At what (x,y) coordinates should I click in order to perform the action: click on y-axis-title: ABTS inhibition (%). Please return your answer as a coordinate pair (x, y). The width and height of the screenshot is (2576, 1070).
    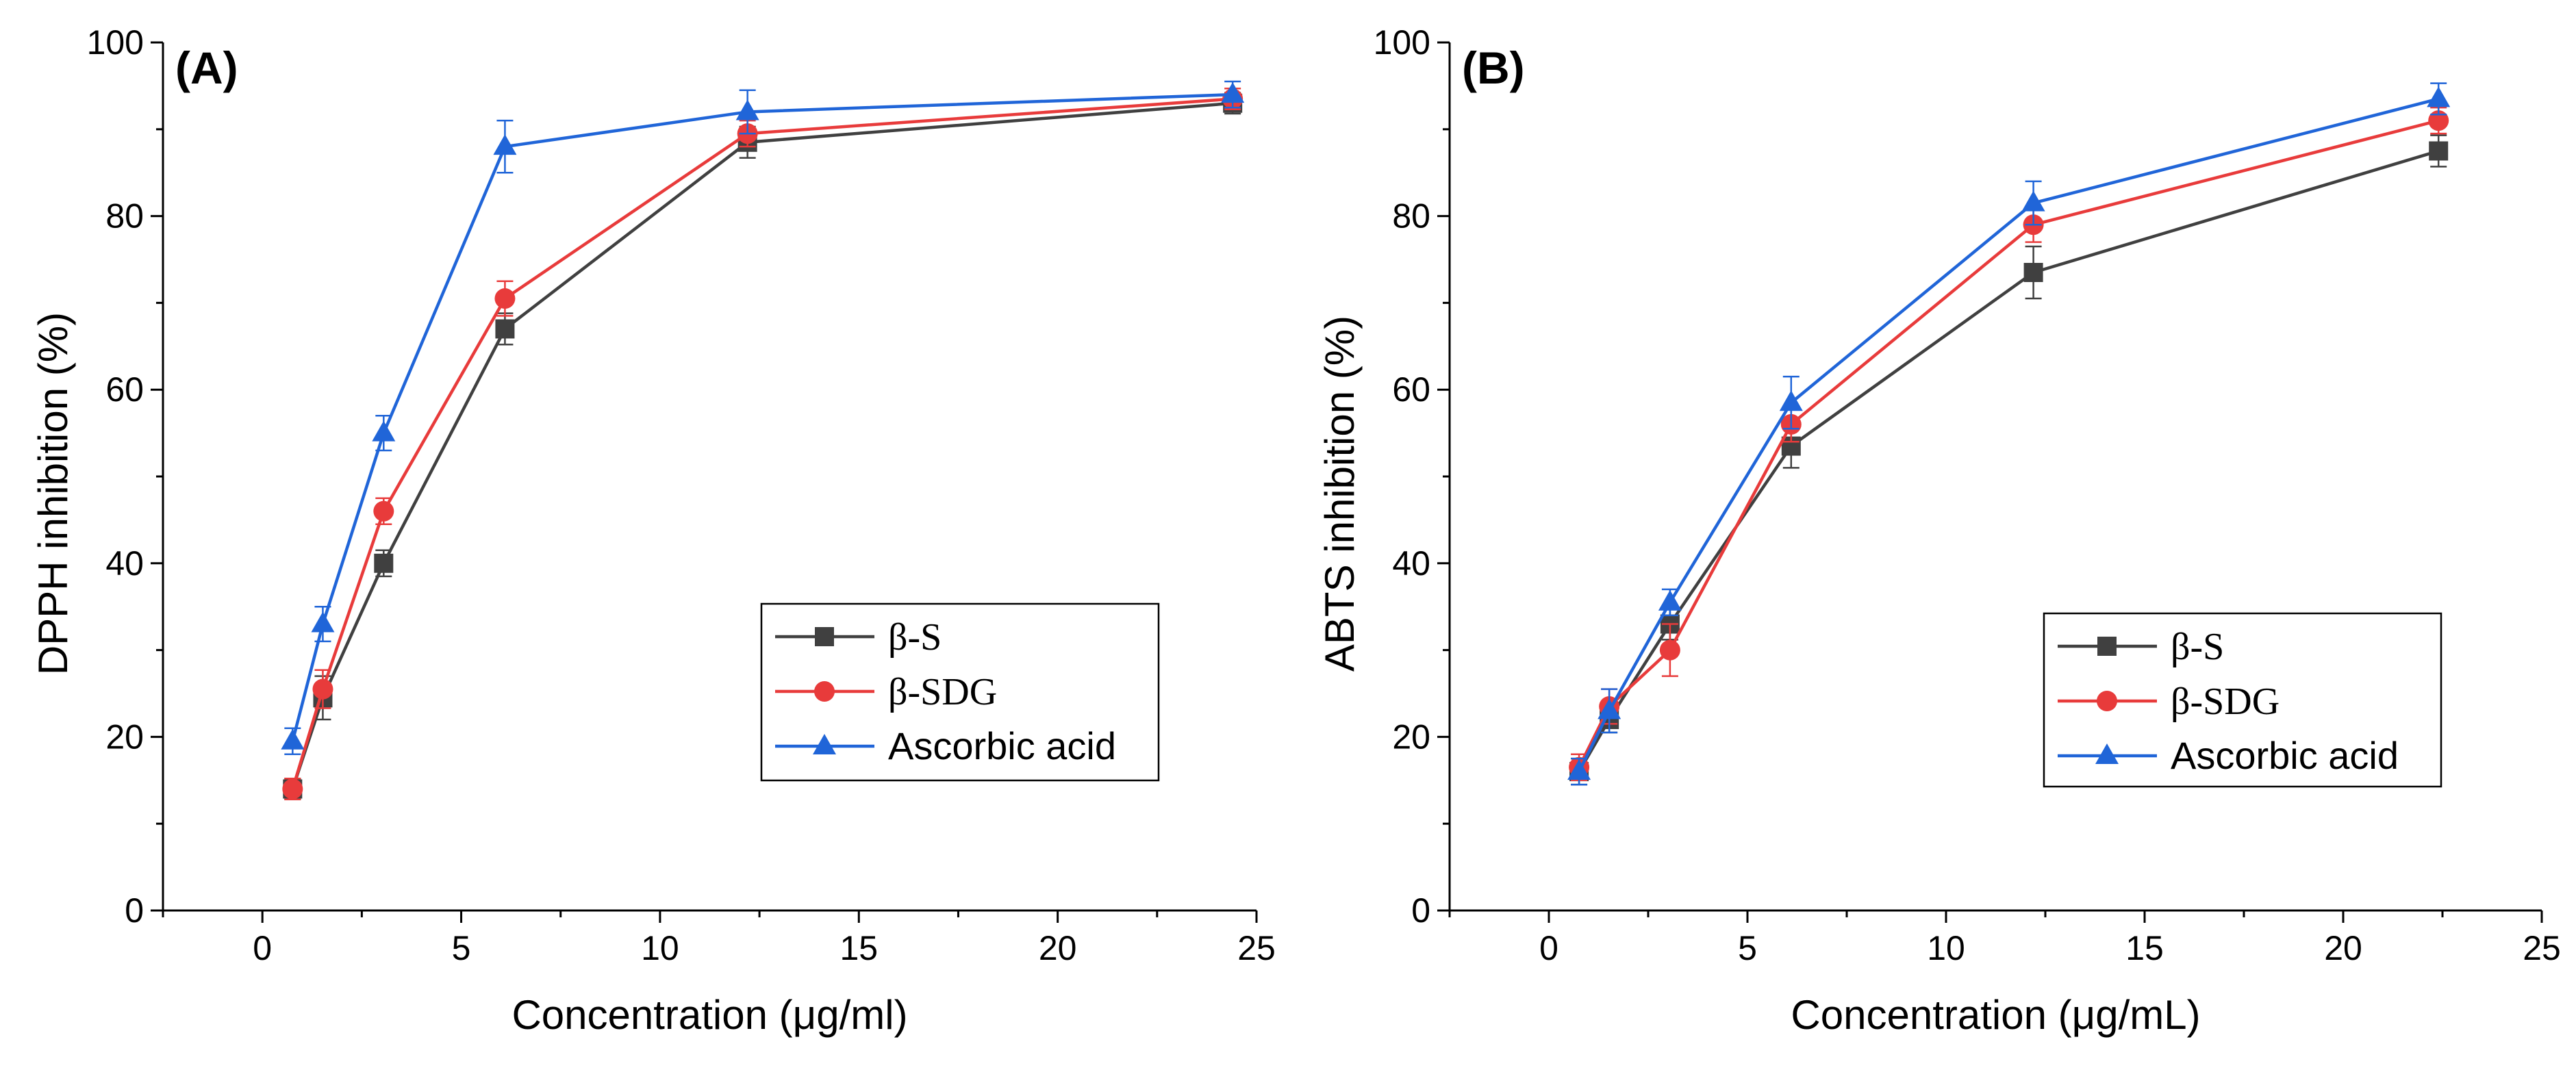
    Looking at the image, I should click on (1340, 494).